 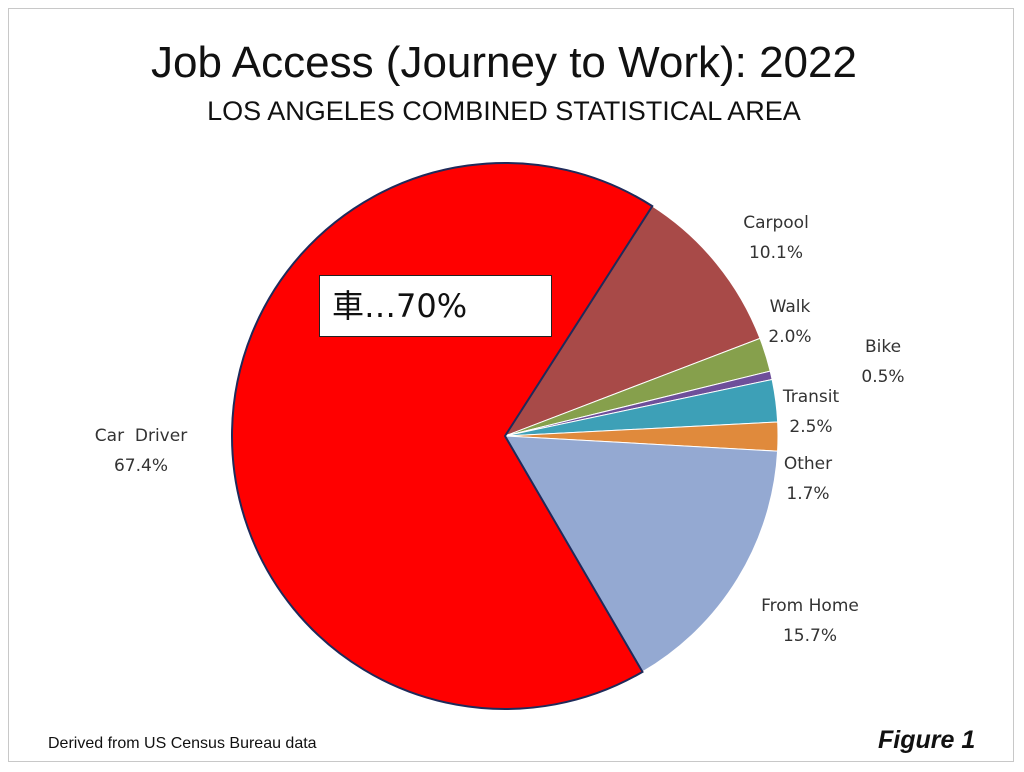 What do you see at coordinates (182, 743) in the screenshot?
I see `source-note: Derived from US Census Bureau data` at bounding box center [182, 743].